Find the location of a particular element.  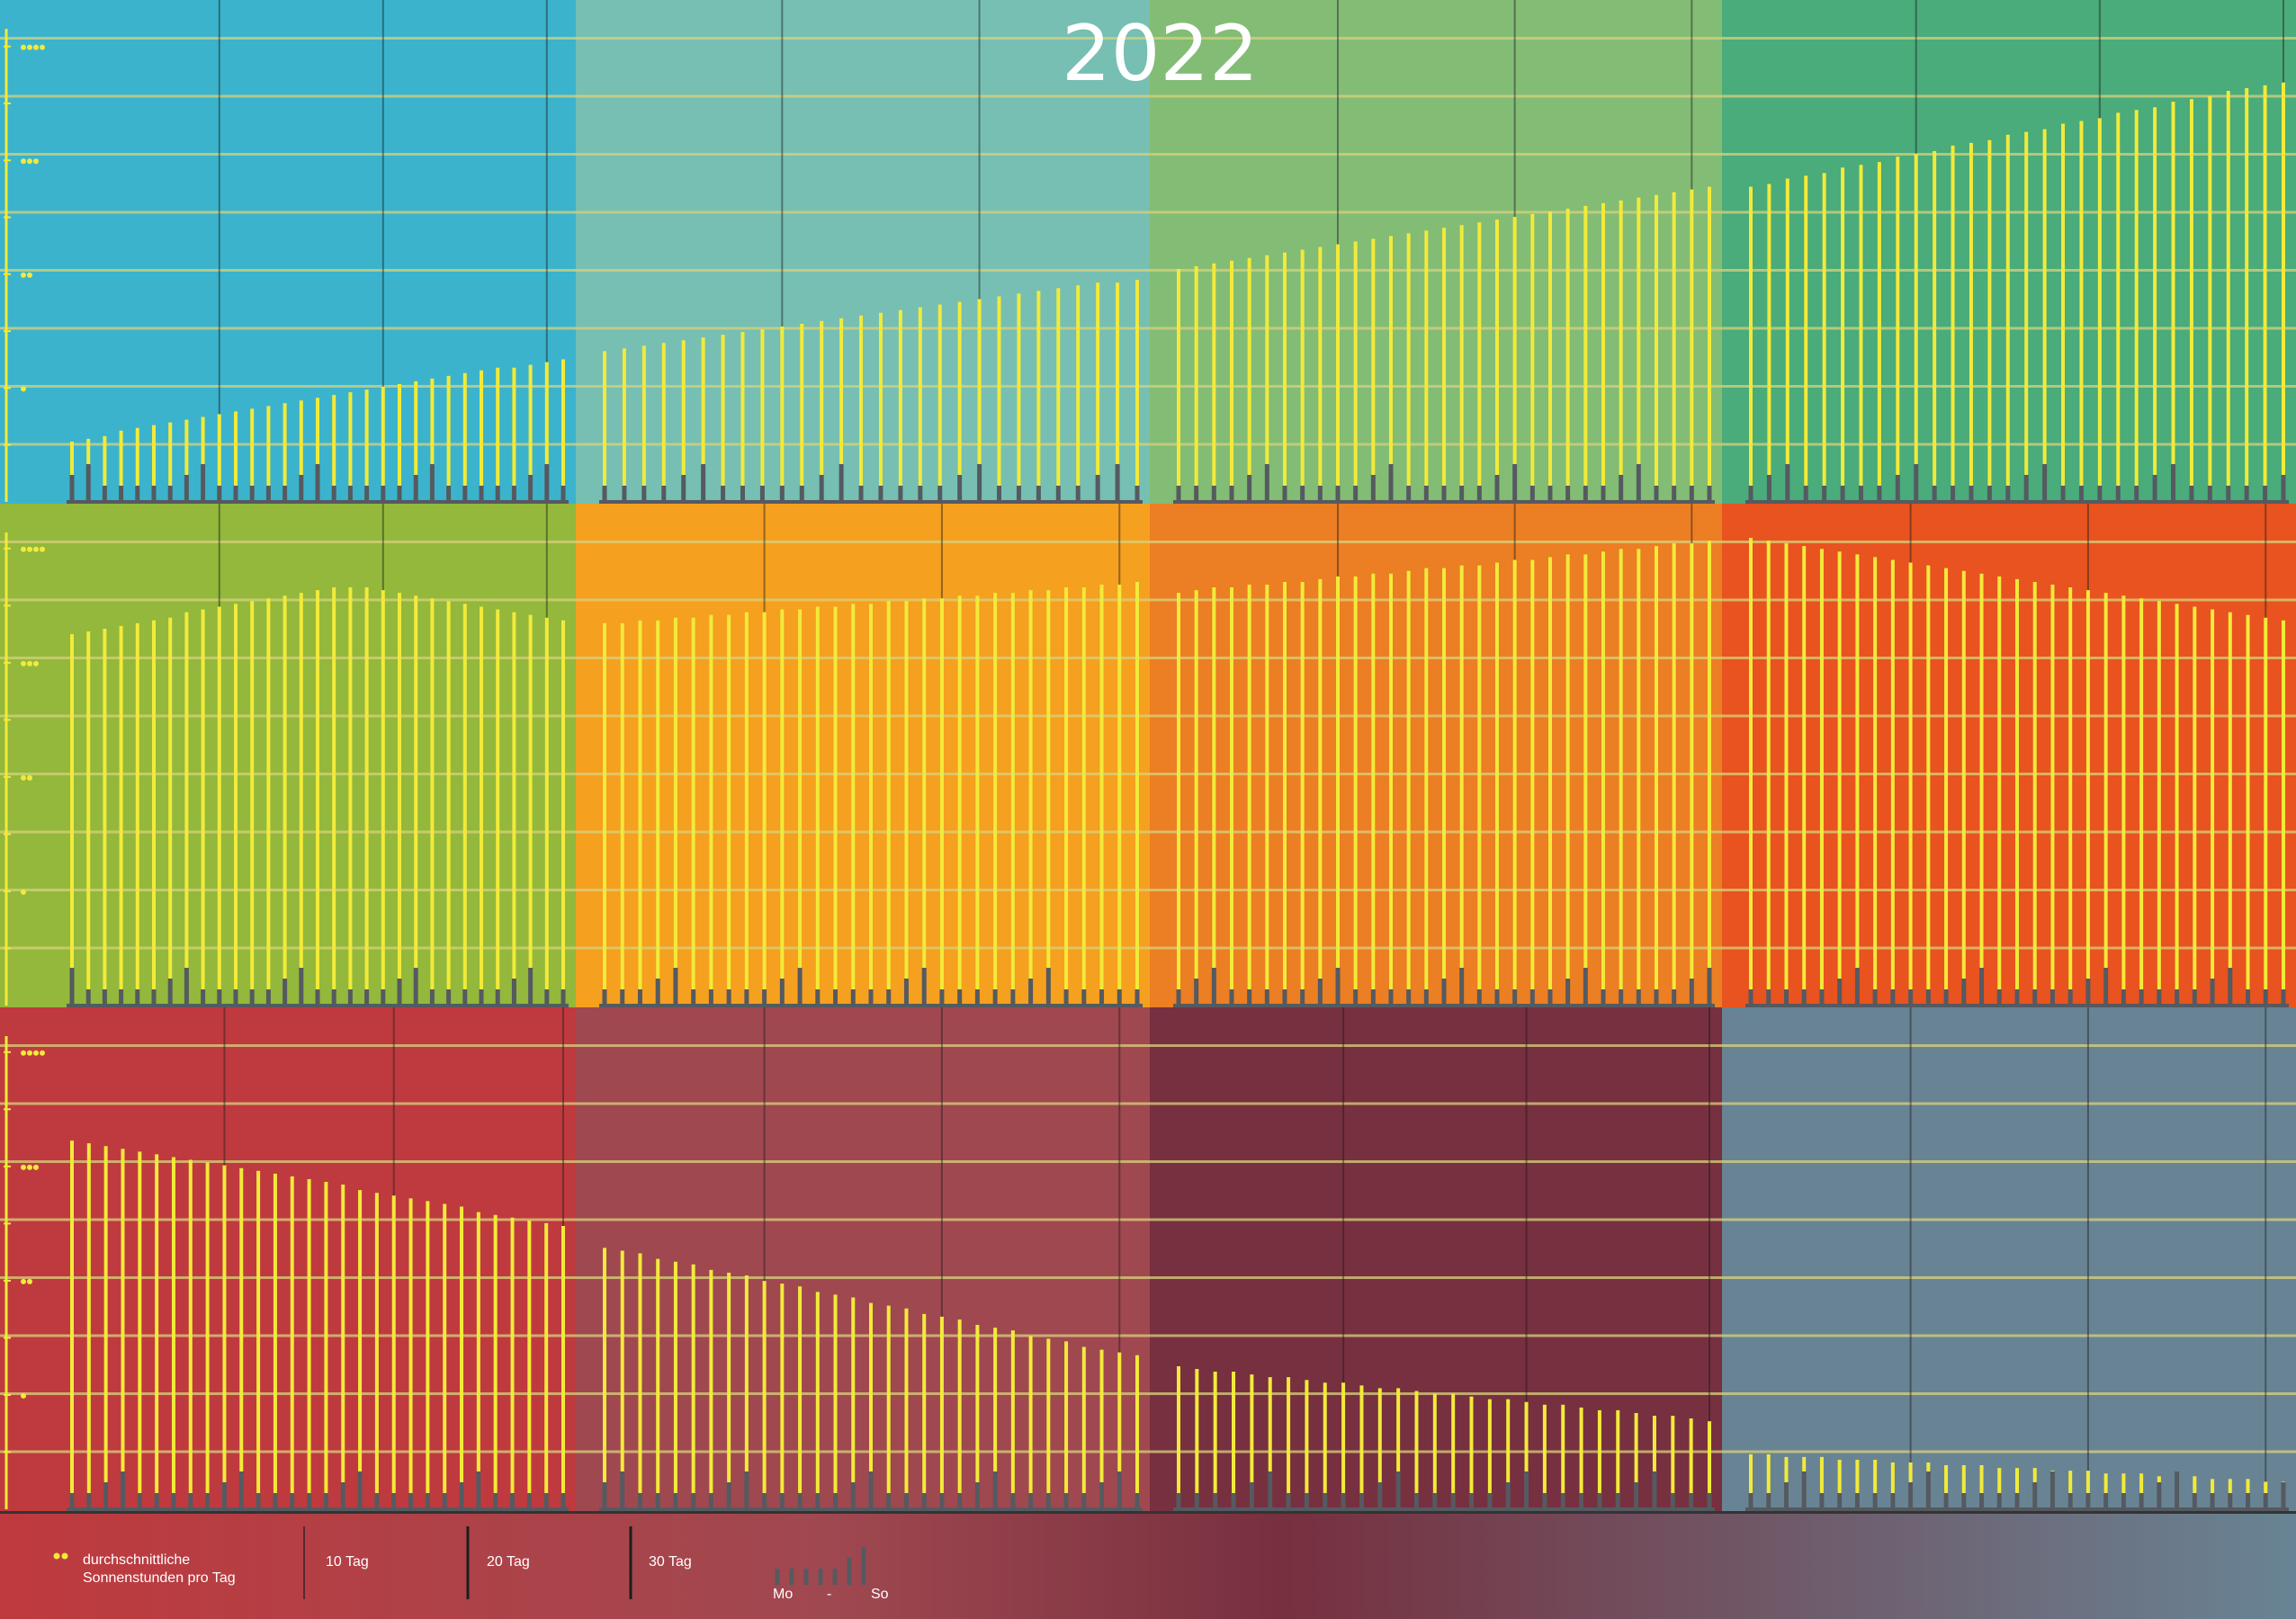

legend-day30-label: 30 Tag is located at coordinates (670, 1562).